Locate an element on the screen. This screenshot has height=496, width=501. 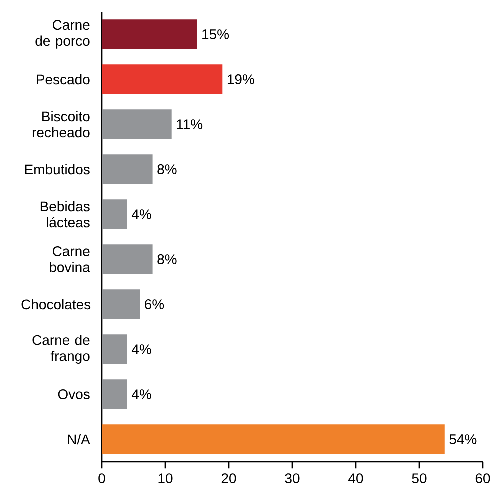
x-tick-label: 50 is located at coordinates (419, 479).